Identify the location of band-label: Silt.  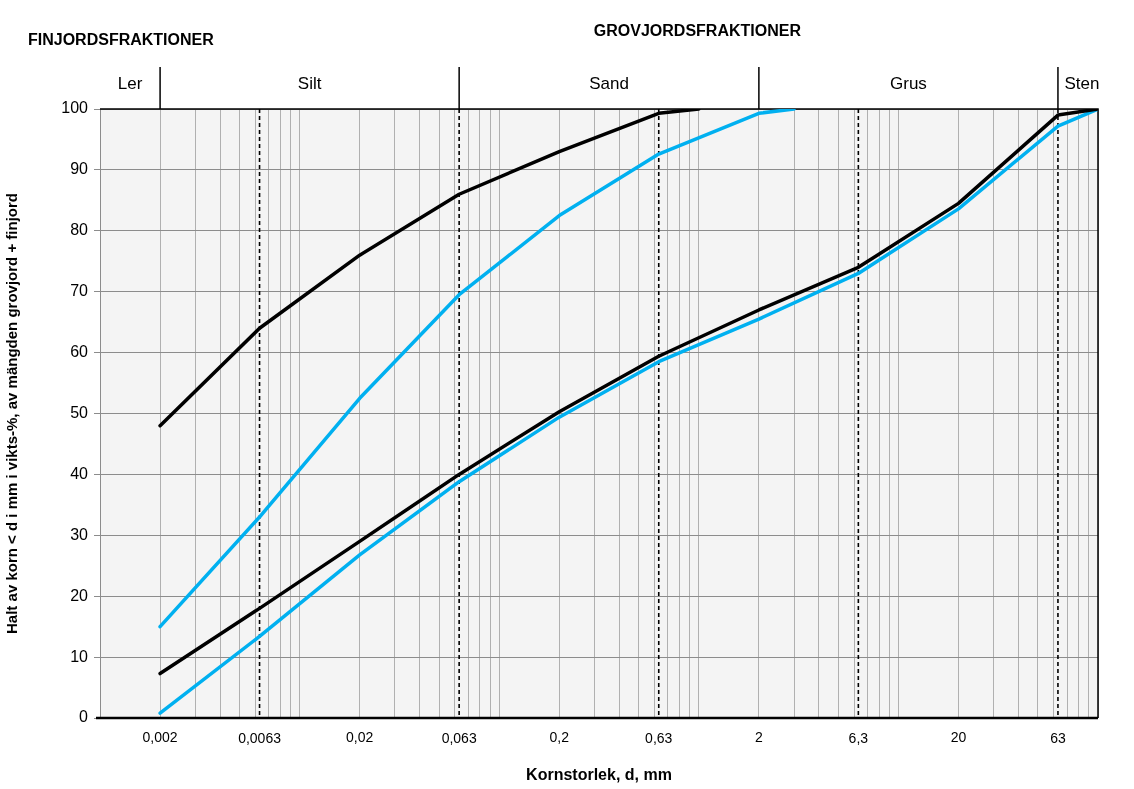
(309, 83).